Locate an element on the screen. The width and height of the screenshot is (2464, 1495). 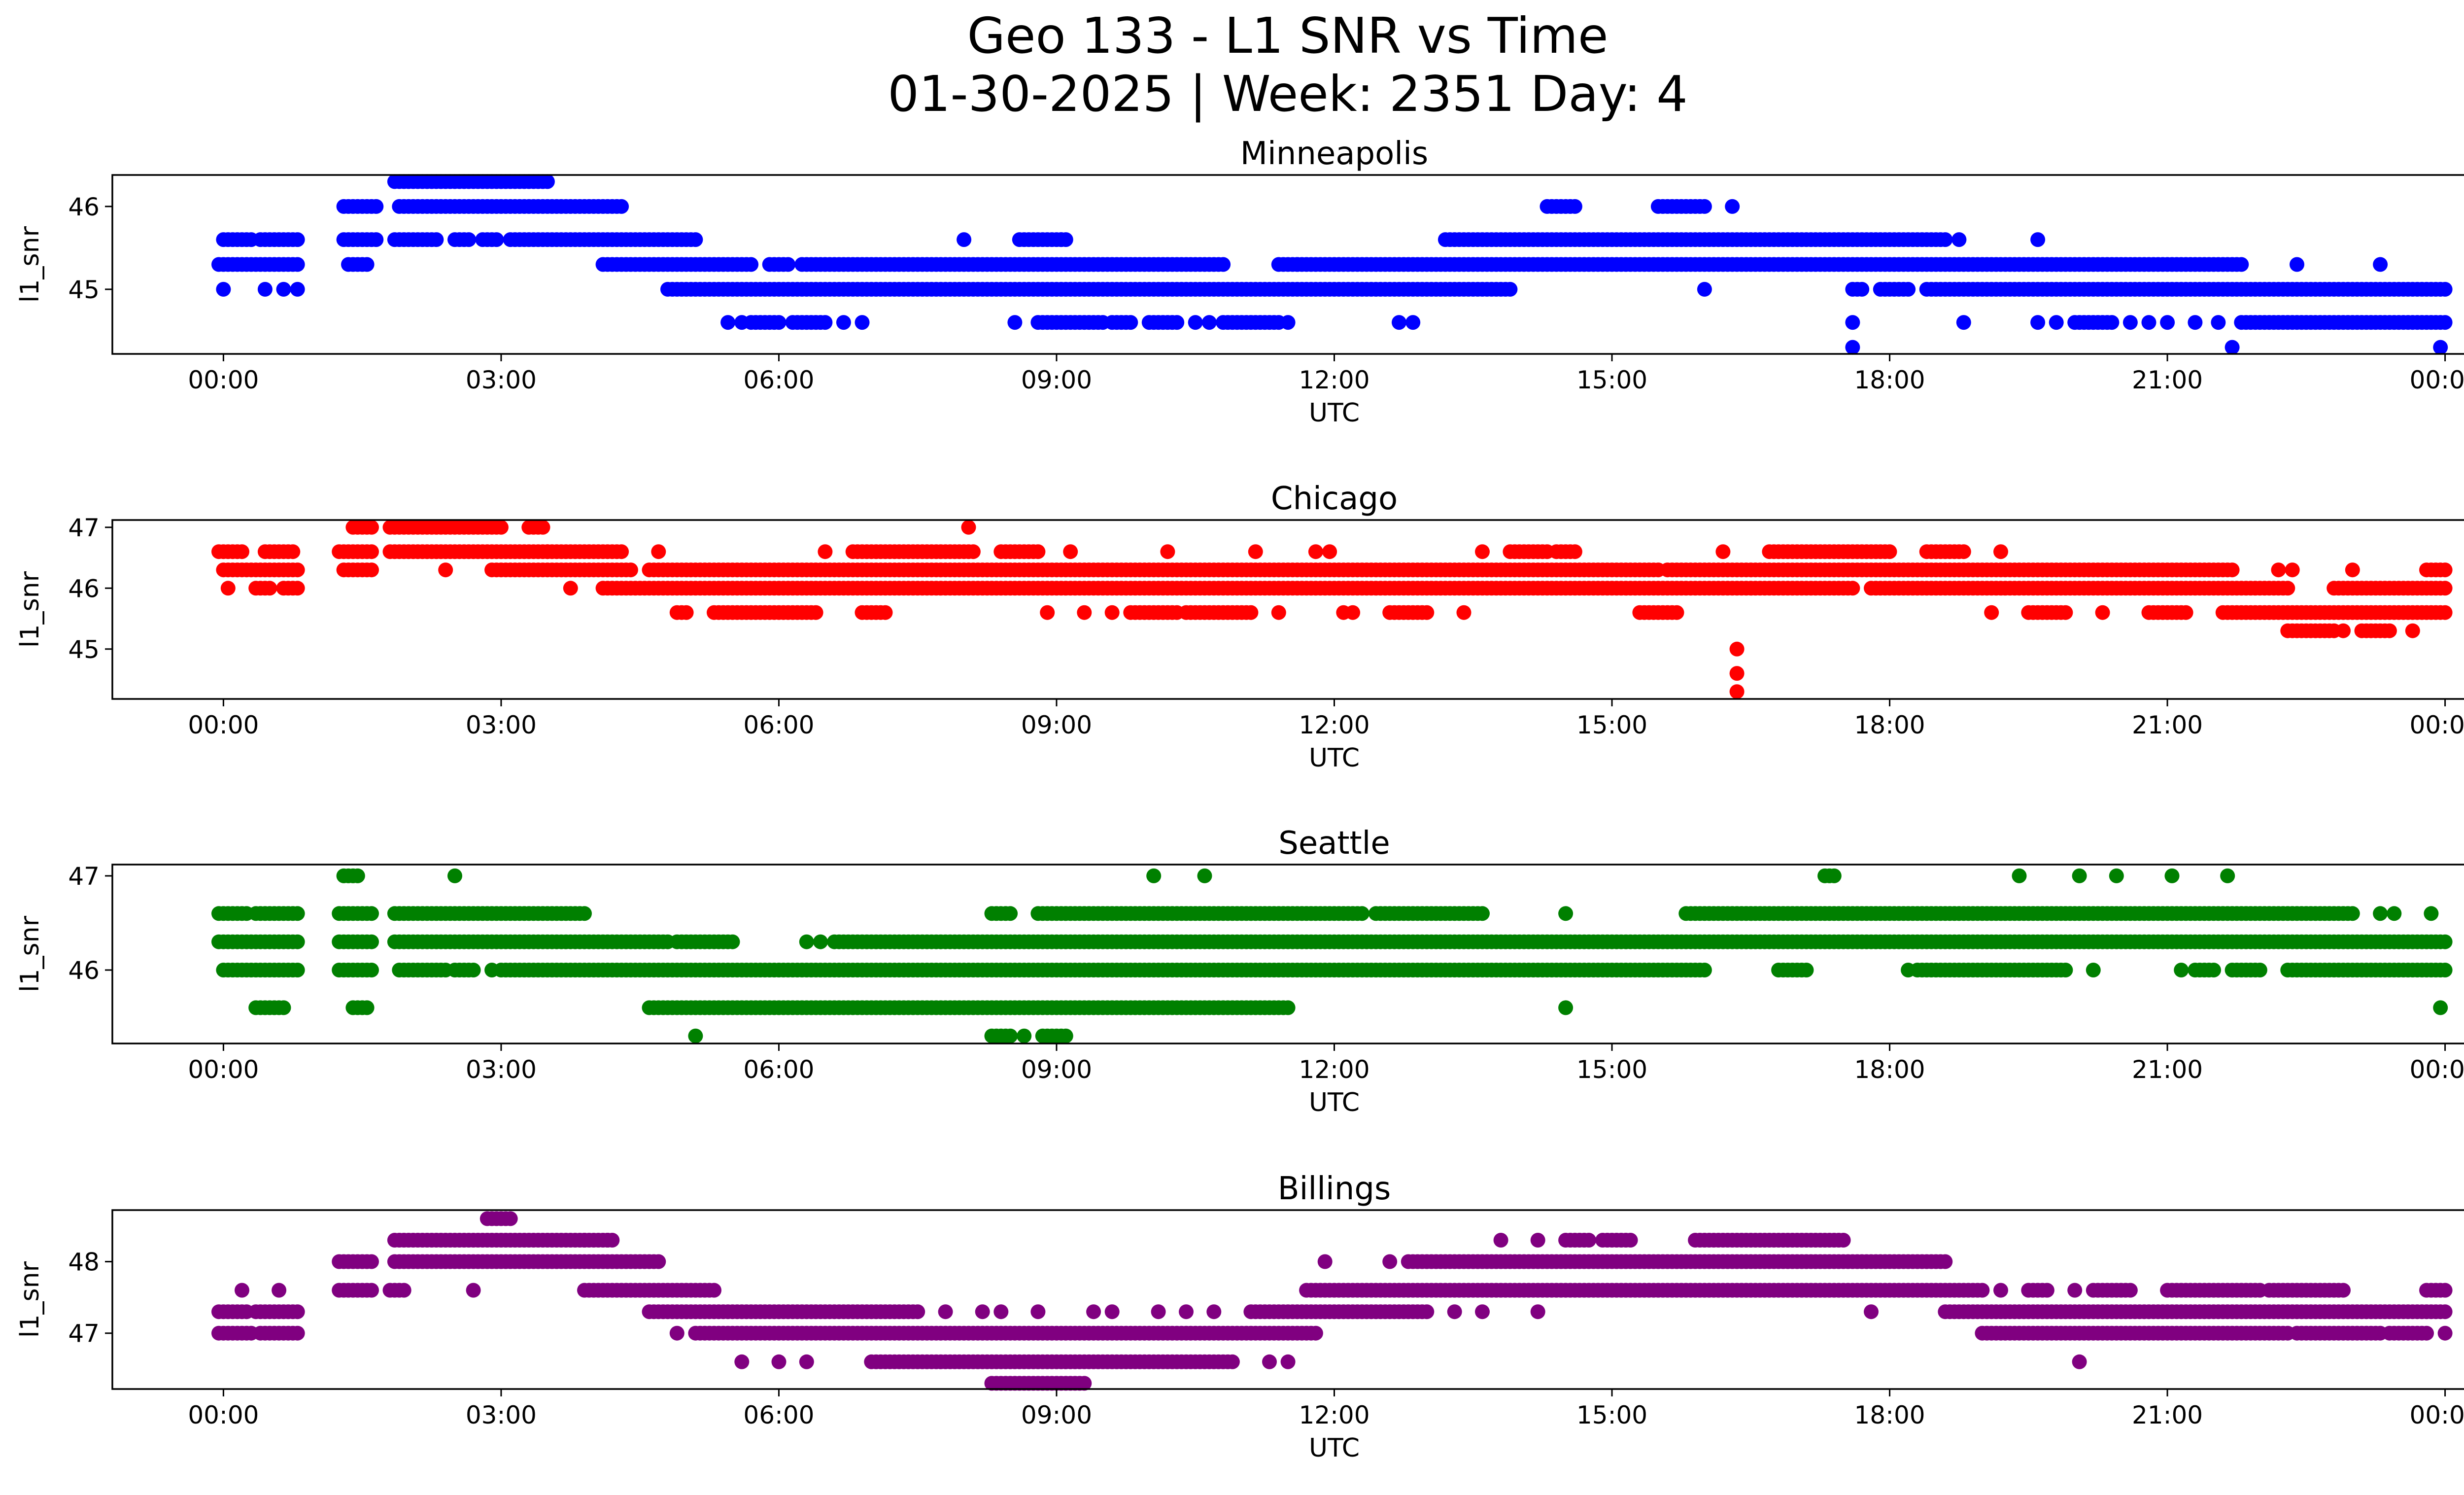
x-tick-label: 12:00 is located at coordinates (1334, 1069).